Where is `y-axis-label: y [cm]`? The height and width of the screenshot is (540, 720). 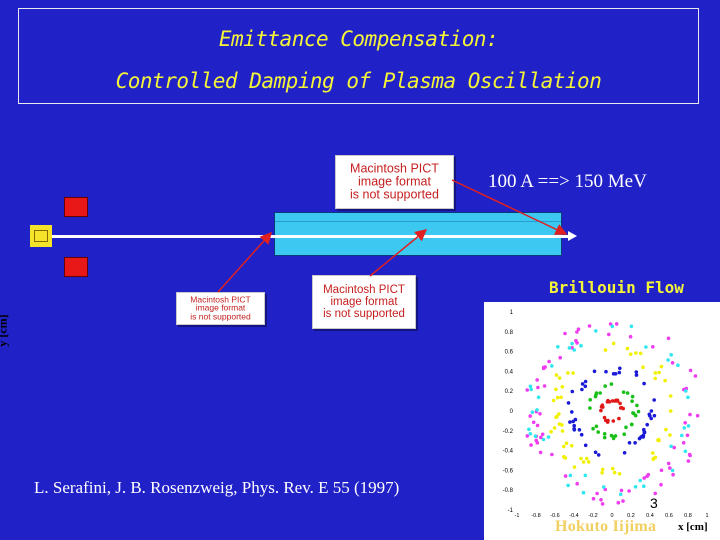 y-axis-label: y [cm] is located at coordinates (5, 330).